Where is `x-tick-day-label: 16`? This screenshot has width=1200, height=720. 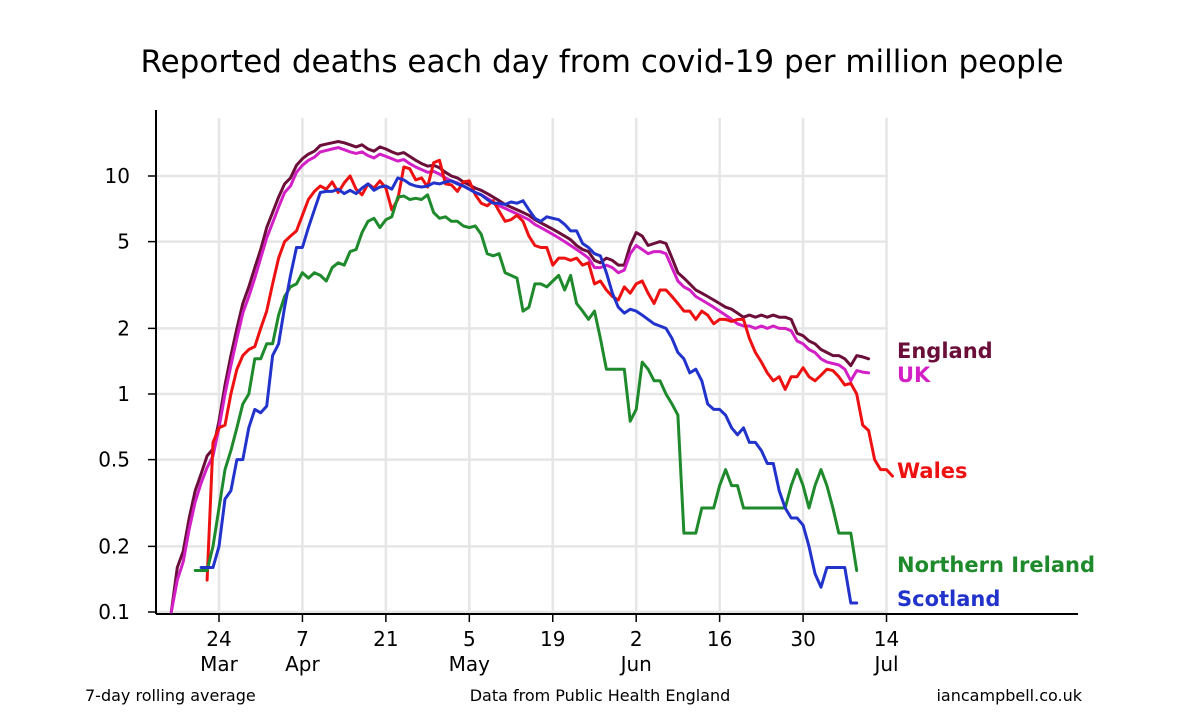 x-tick-day-label: 16 is located at coordinates (719, 639).